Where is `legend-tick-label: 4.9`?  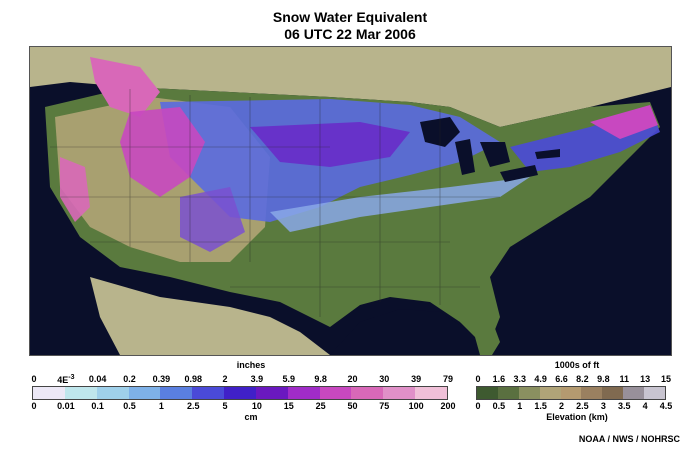
legend-tick-label: 4.9 is located at coordinates (540, 379).